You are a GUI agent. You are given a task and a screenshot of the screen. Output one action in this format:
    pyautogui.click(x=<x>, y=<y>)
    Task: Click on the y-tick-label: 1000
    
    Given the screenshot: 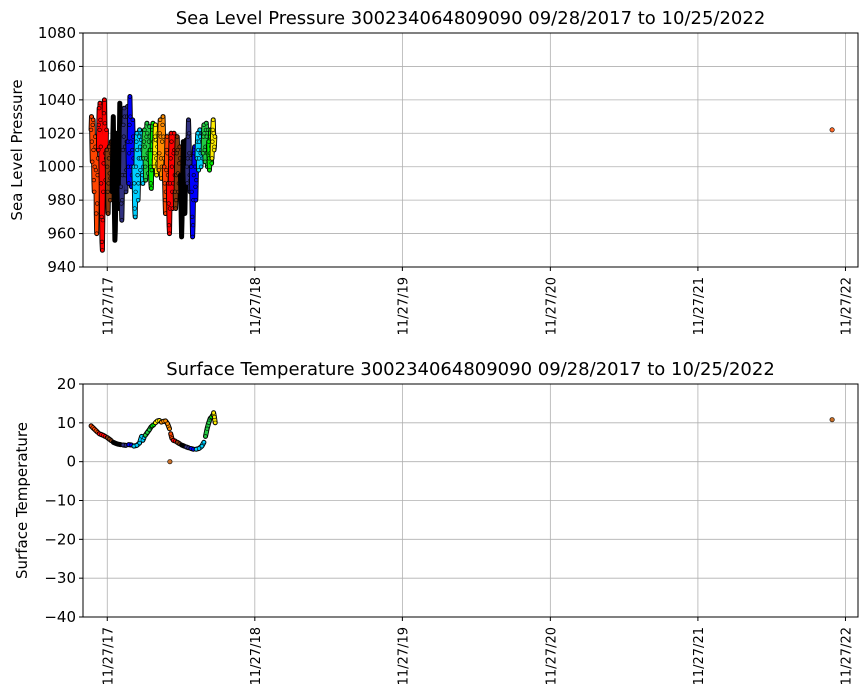 What is the action you would take?
    pyautogui.click(x=57, y=167)
    